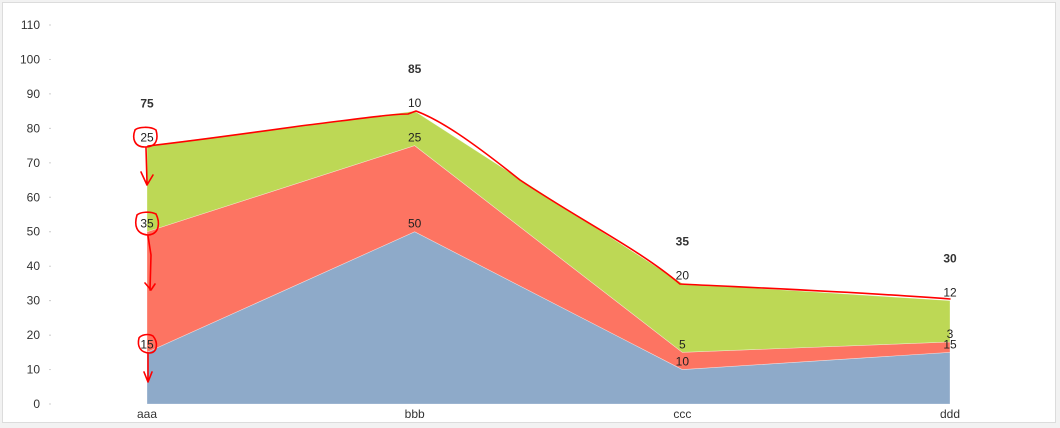  I want to click on total-label: 85, so click(415, 69).